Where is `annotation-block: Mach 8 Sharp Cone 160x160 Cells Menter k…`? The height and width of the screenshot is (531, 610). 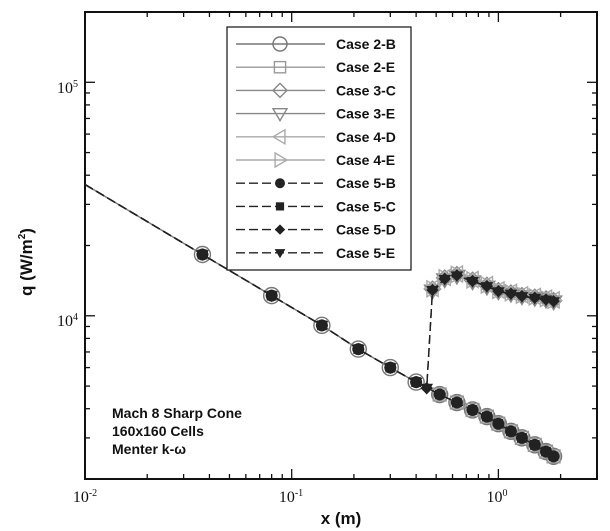 annotation-block: Mach 8 Sharp Cone 160x160 Cells Menter k… is located at coordinates (177, 431).